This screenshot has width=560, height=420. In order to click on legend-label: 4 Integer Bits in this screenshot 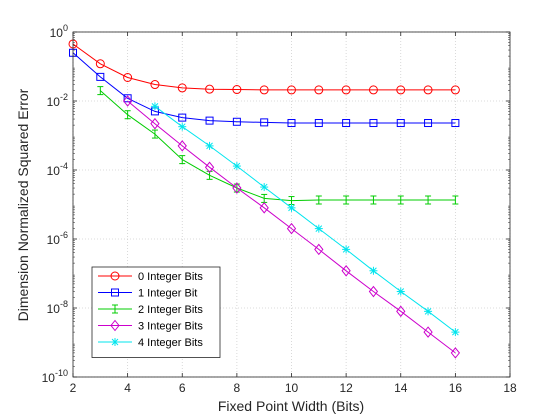, I will do `click(170, 343)`.